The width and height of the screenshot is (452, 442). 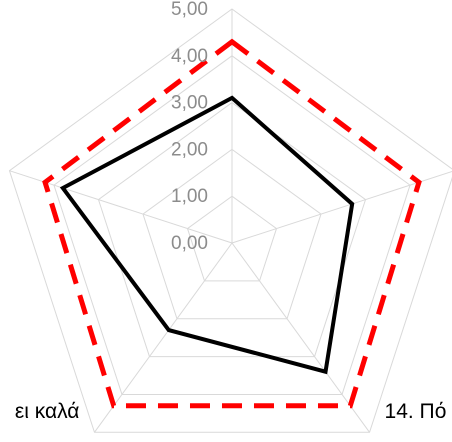 I want to click on category-label: ει καλά, so click(x=47, y=411).